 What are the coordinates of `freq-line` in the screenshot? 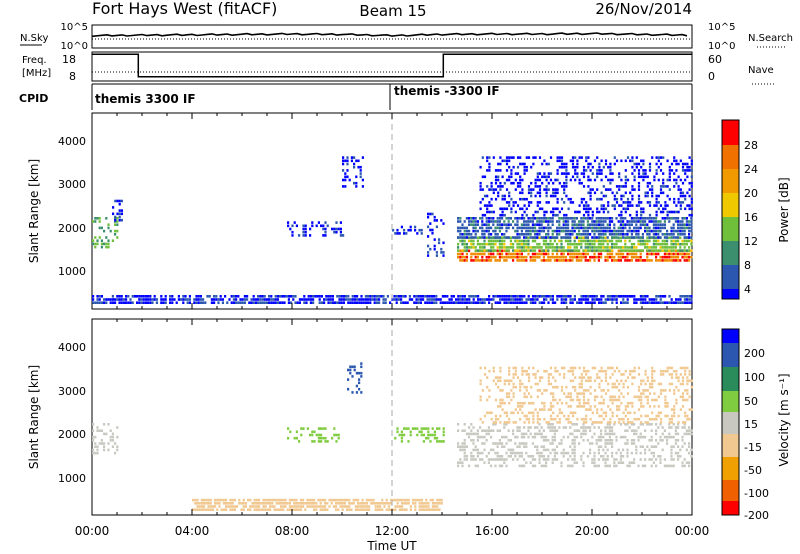 It's located at (392, 65).